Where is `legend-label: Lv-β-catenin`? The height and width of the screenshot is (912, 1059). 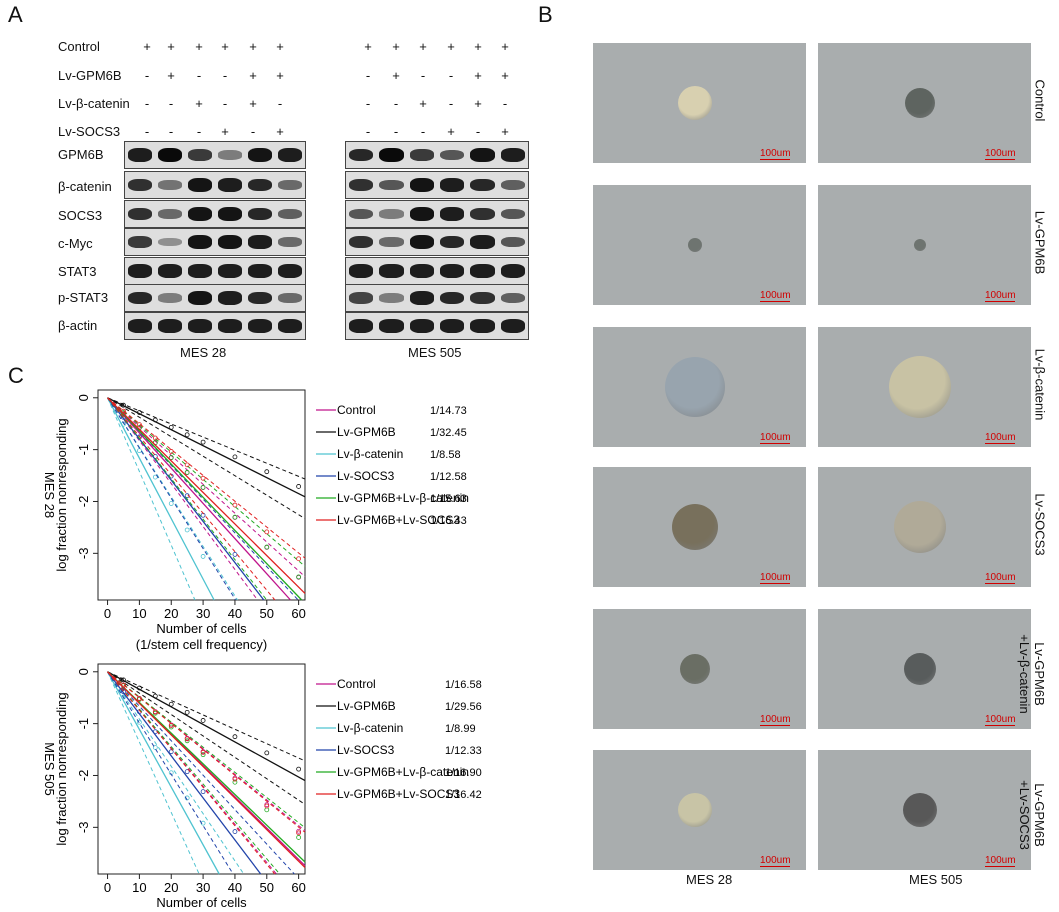
legend-label: Lv-β-catenin is located at coordinates (370, 728).